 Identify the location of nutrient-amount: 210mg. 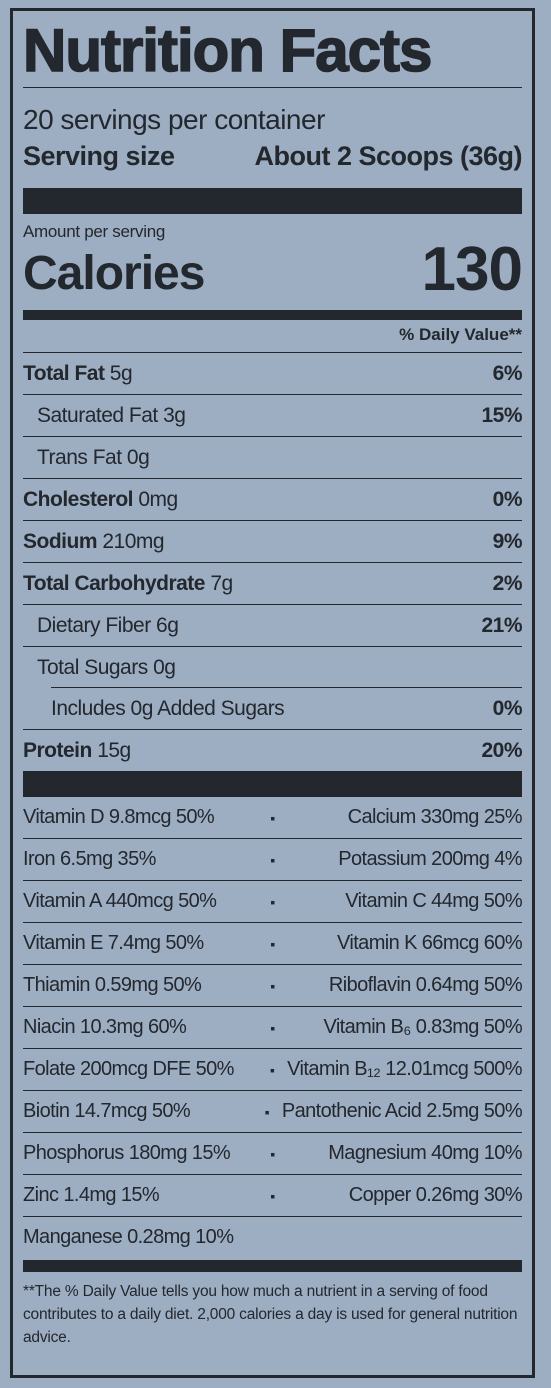
(133, 541).